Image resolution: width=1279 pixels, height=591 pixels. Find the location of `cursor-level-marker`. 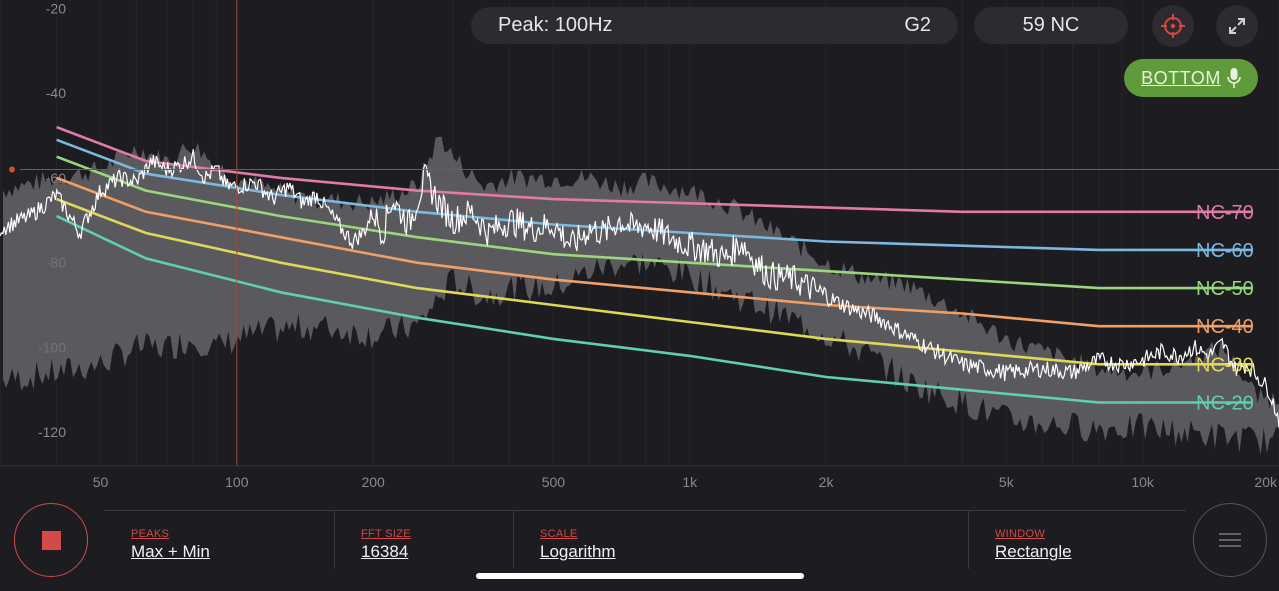

cursor-level-marker is located at coordinates (12, 169).